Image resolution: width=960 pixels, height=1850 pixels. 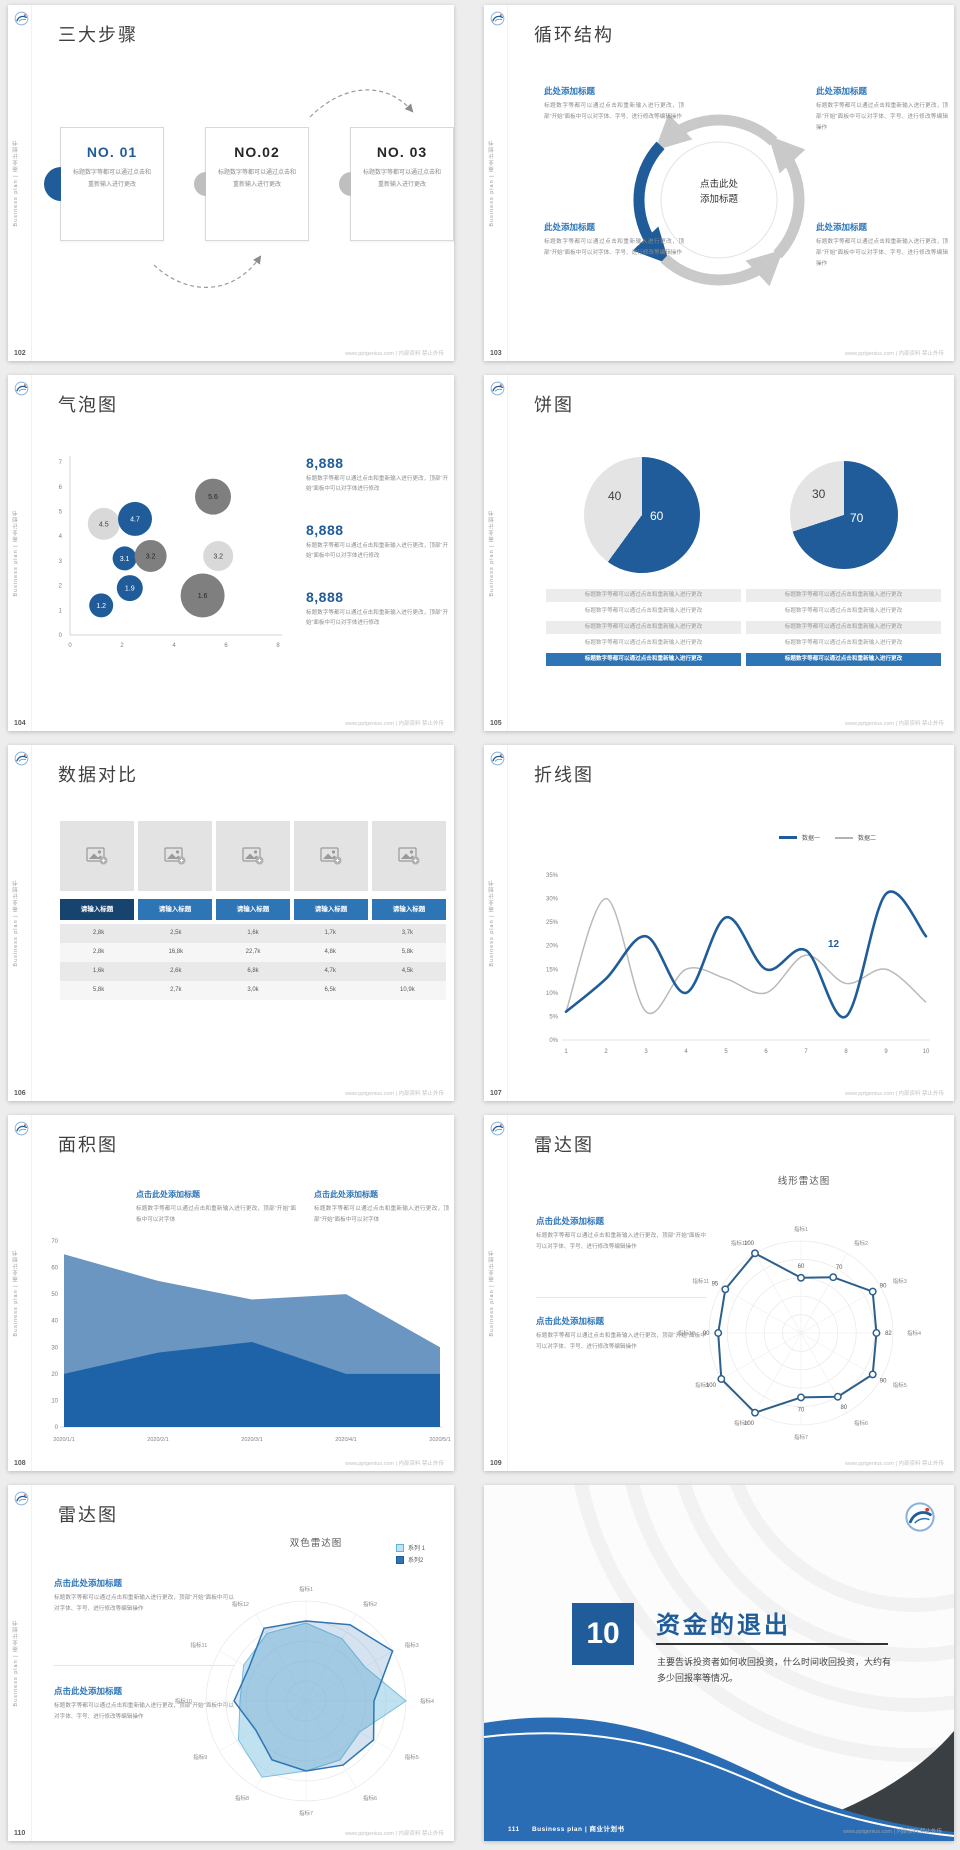 I want to click on svg-text: 指标2, so click(x=370, y=1604).